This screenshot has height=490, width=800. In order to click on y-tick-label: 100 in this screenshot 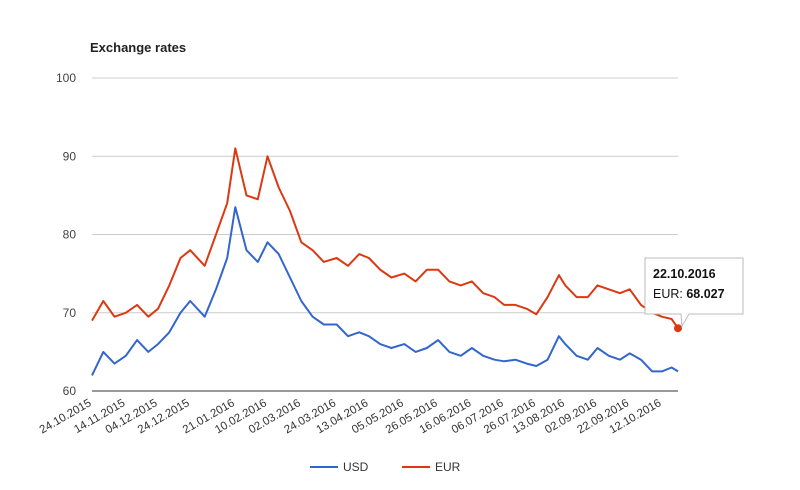, I will do `click(66, 78)`.